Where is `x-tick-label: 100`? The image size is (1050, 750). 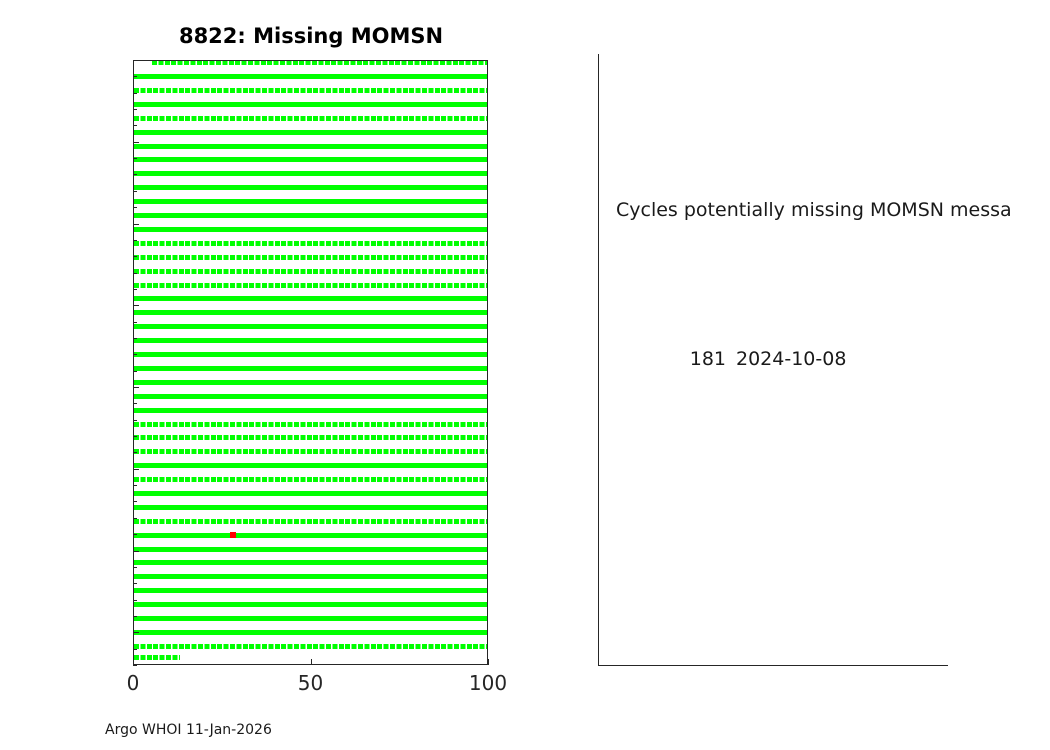
x-tick-label: 100 is located at coordinates (488, 683).